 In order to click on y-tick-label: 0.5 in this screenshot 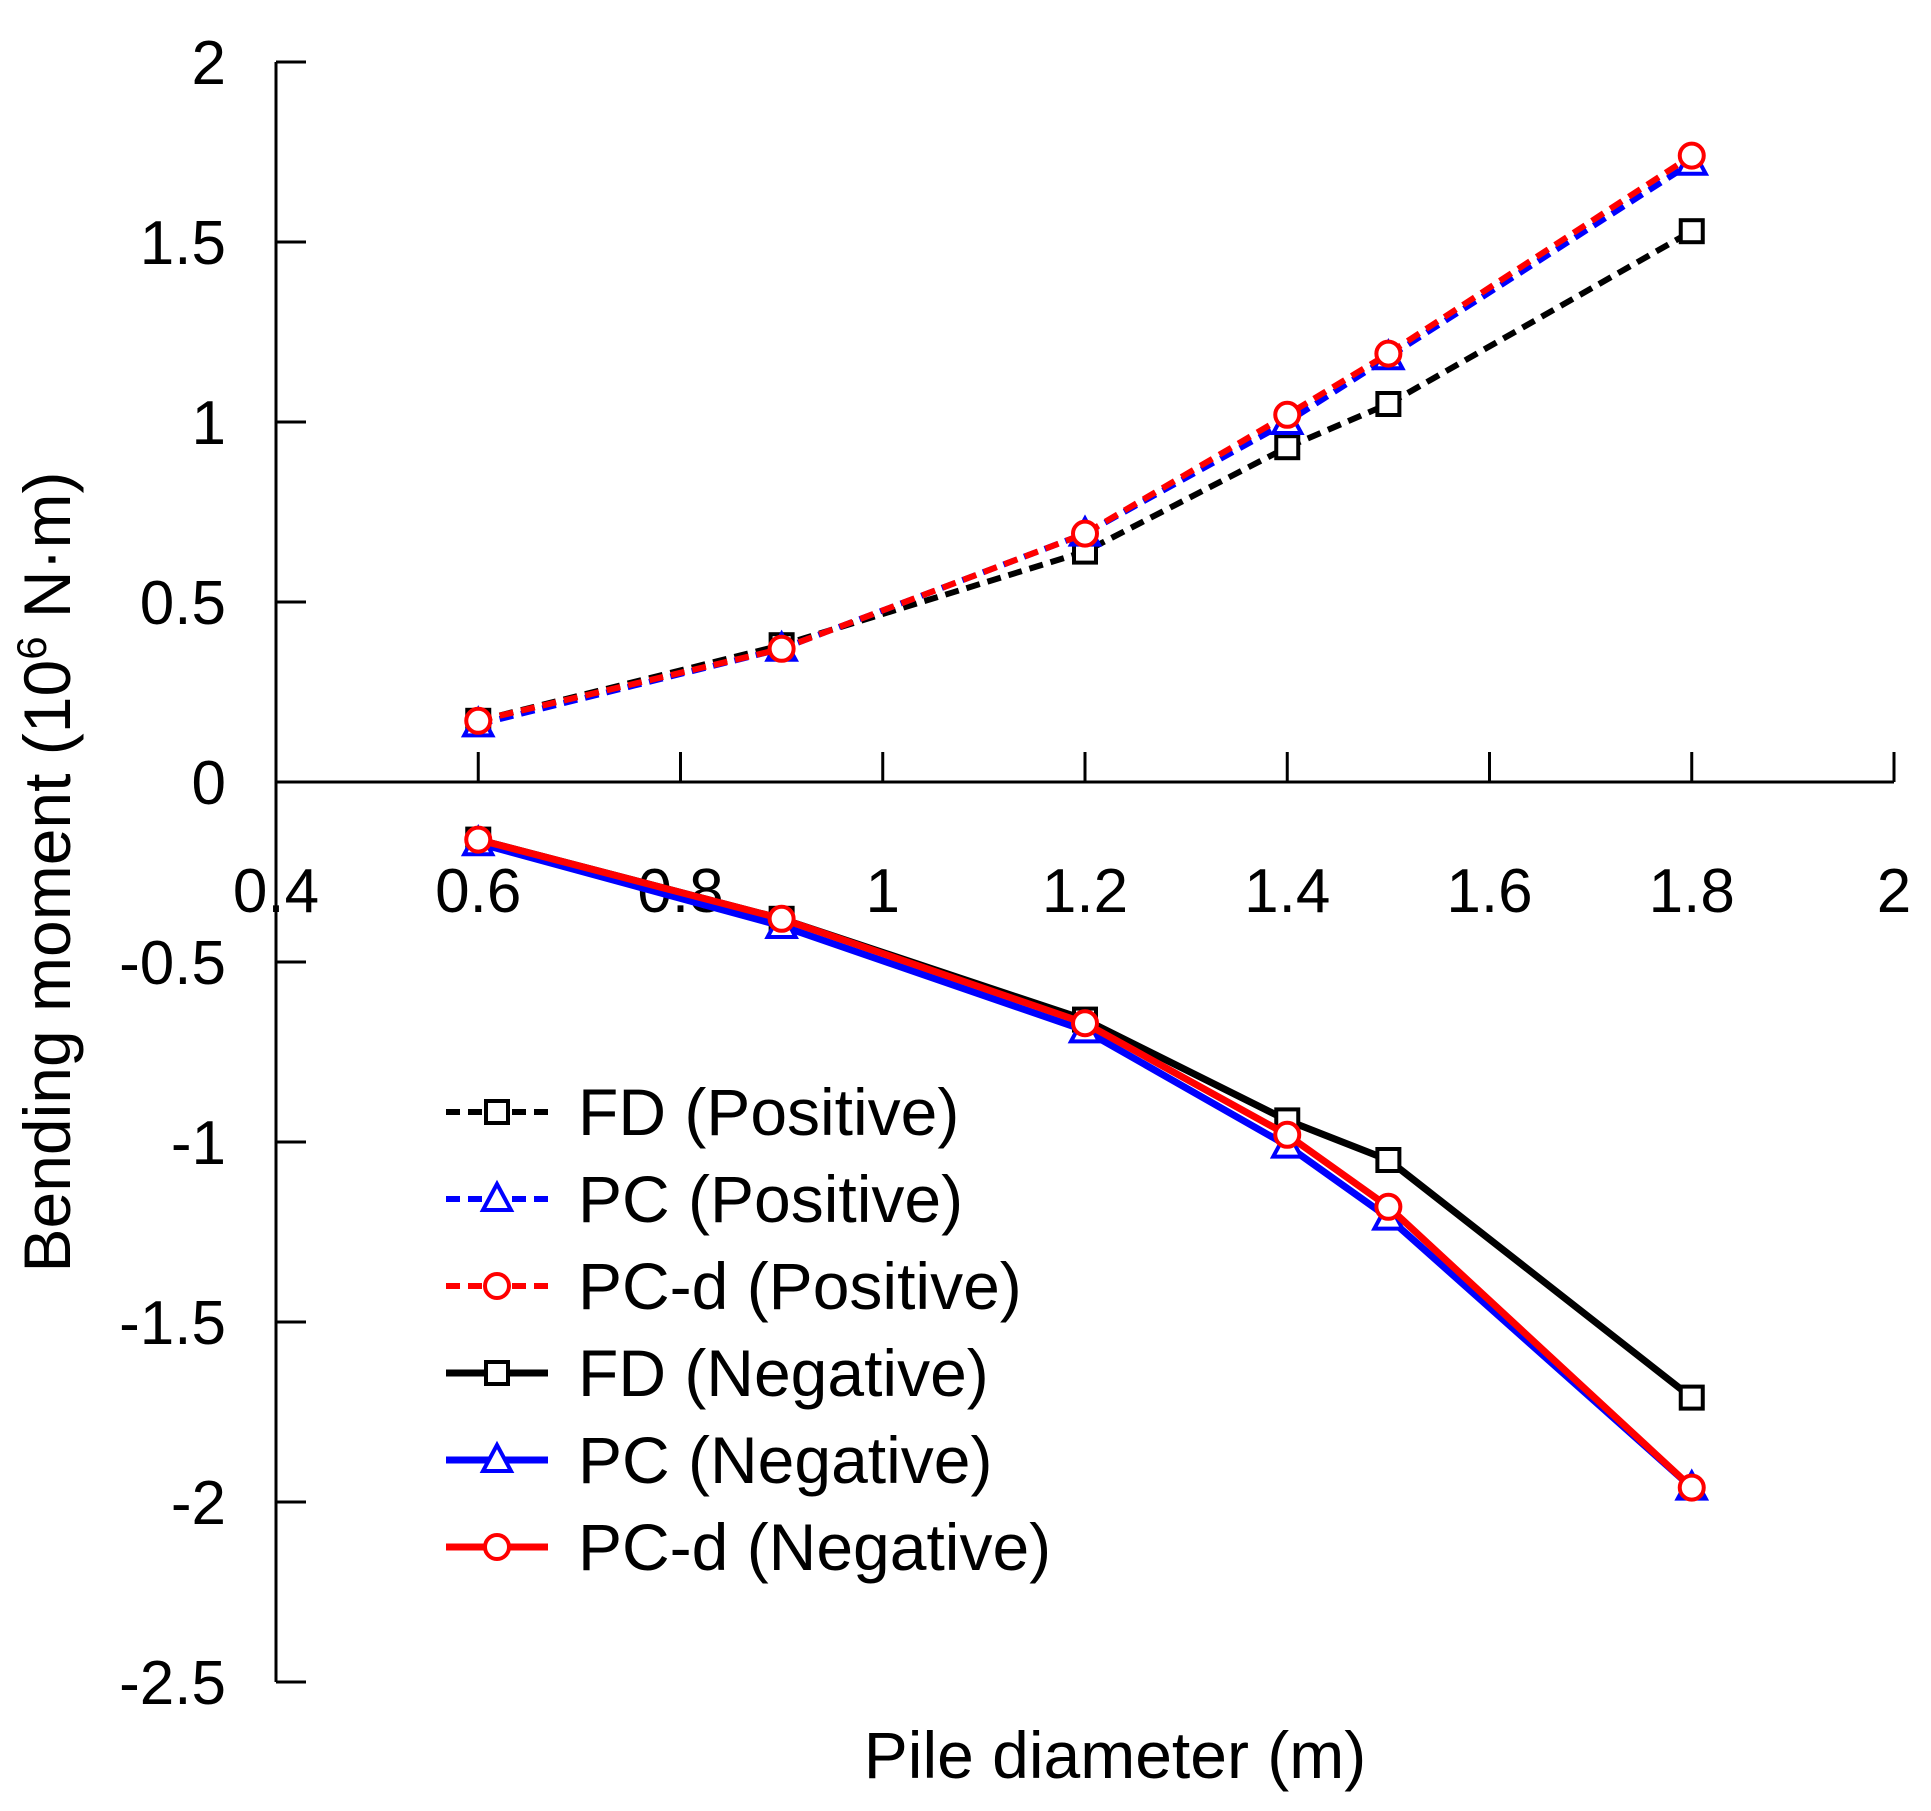, I will do `click(183, 603)`.